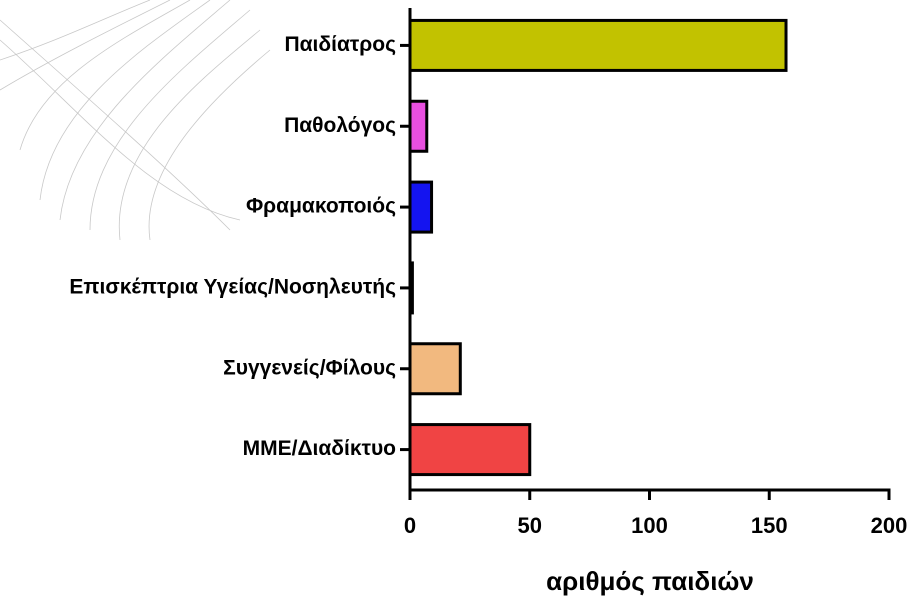 The height and width of the screenshot is (606, 914). What do you see at coordinates (135, 120) in the screenshot?
I see `background-decoration` at bounding box center [135, 120].